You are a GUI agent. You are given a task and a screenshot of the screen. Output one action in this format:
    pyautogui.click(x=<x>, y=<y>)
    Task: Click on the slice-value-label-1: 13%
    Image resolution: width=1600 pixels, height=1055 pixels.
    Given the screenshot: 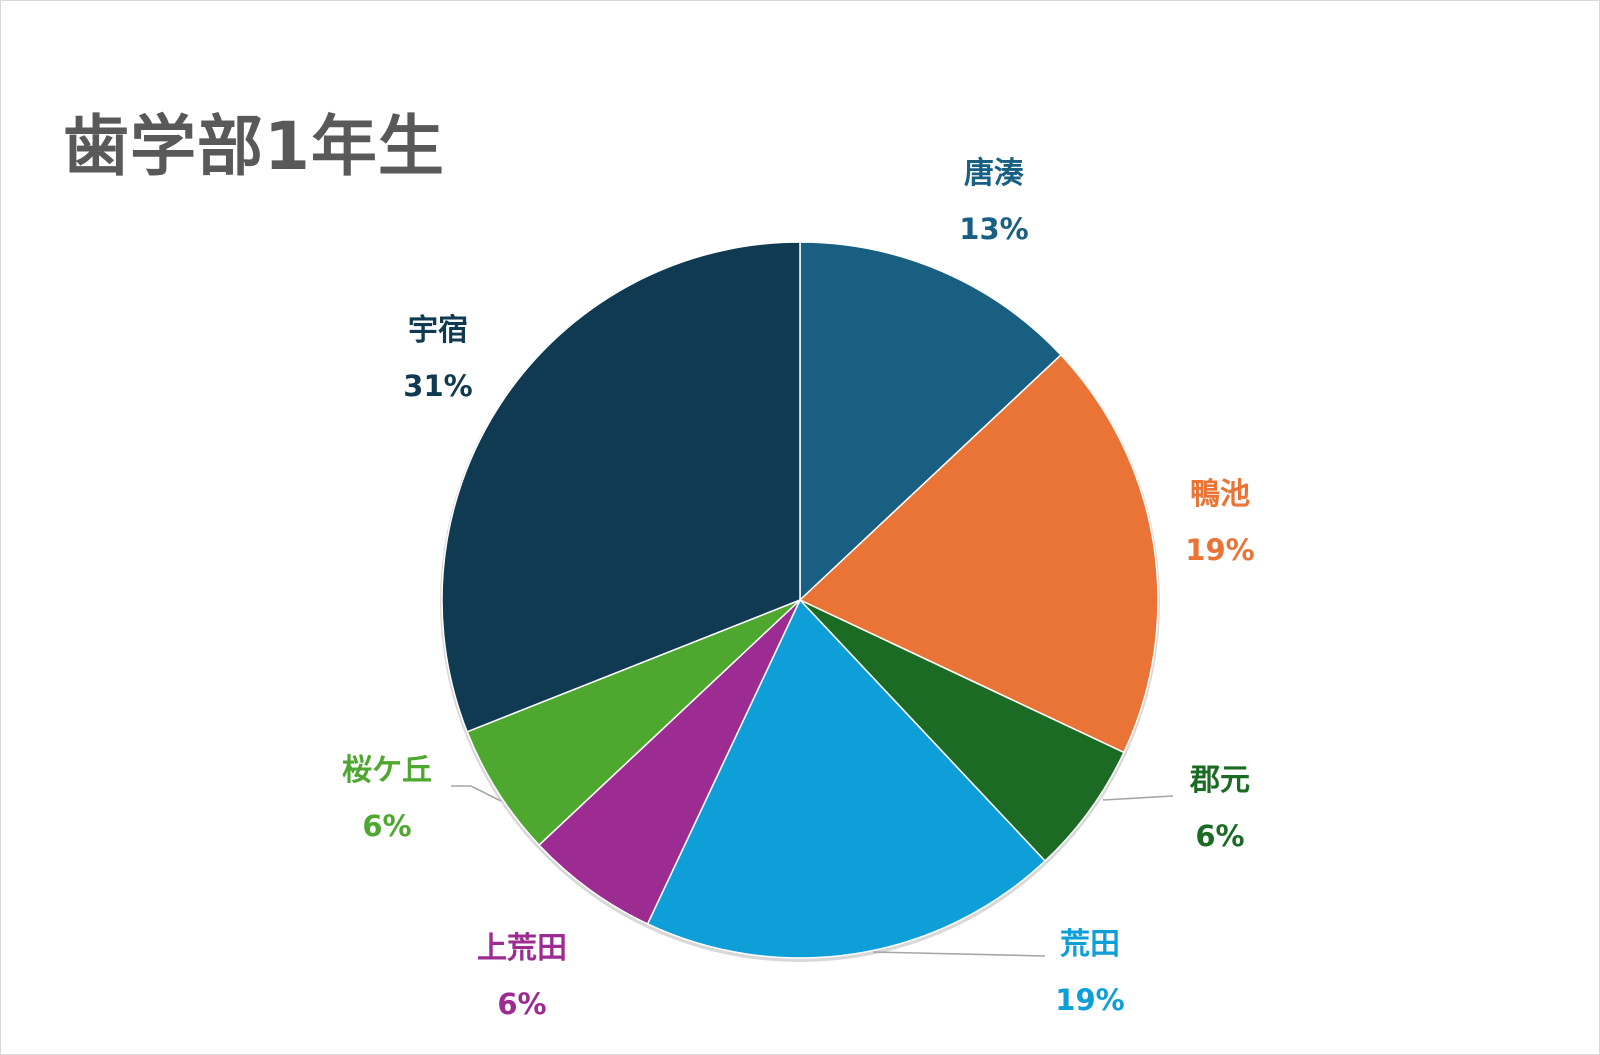 What is the action you would take?
    pyautogui.click(x=993, y=229)
    